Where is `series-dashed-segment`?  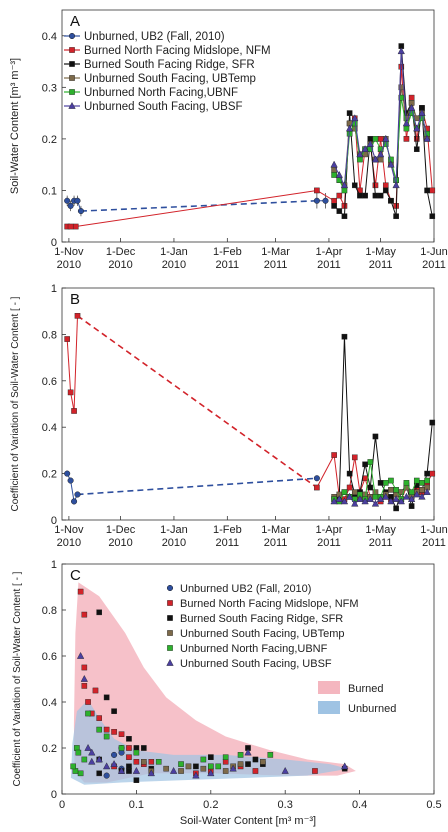 series-dashed-segment is located at coordinates (197, 402).